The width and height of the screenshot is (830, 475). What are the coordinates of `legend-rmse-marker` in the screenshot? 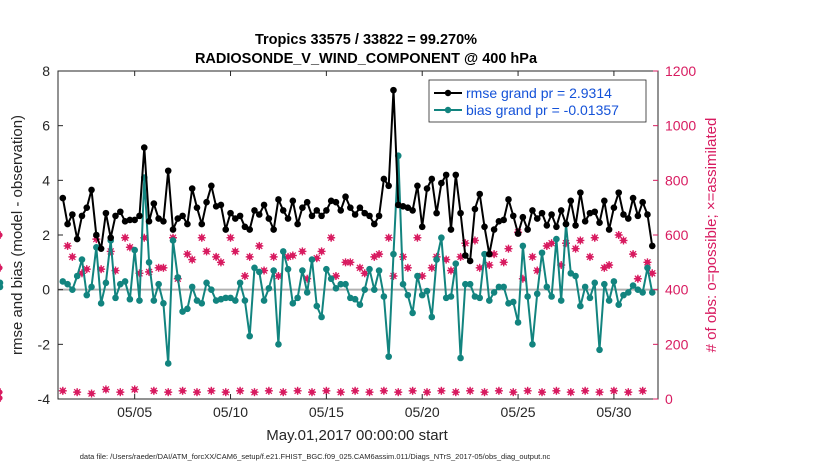 It's located at (448, 93).